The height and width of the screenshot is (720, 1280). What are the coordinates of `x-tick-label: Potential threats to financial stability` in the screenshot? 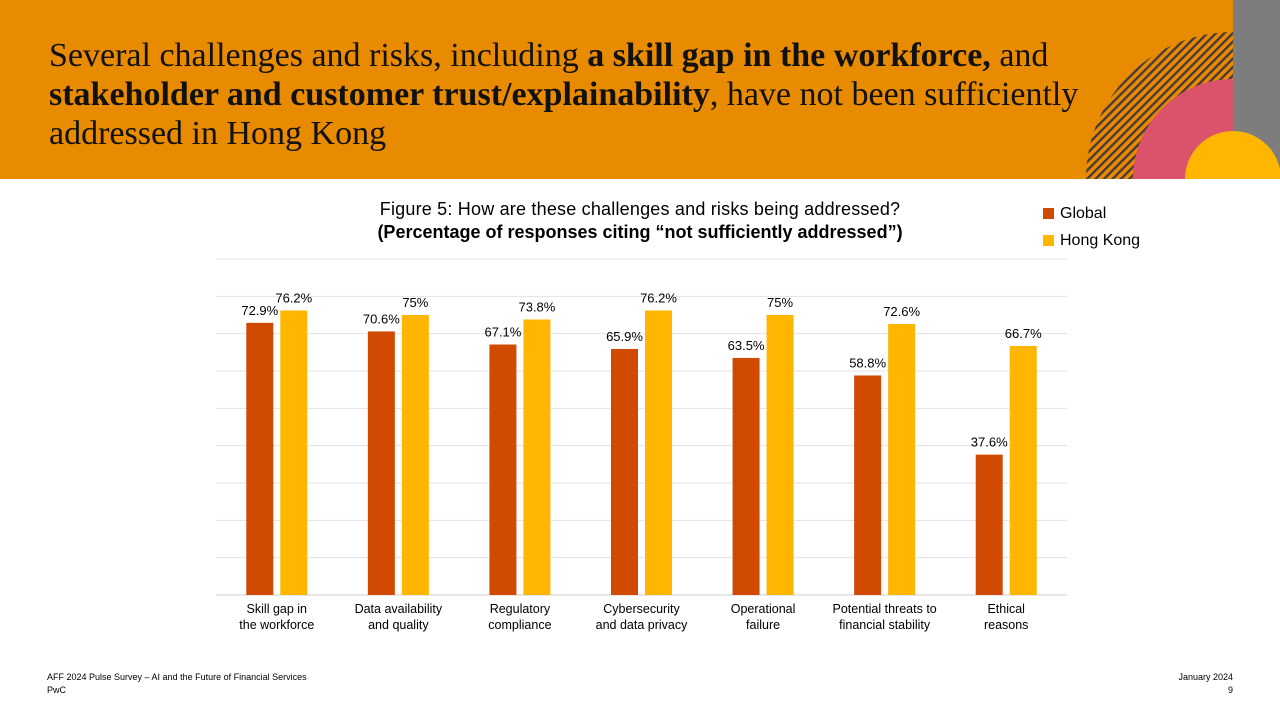 It's located at (884, 617).